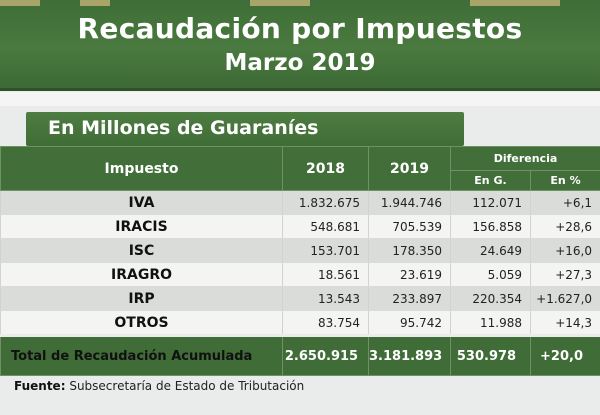 The height and width of the screenshot is (415, 600). I want to click on header-difference: Diferencia, so click(524, 158).